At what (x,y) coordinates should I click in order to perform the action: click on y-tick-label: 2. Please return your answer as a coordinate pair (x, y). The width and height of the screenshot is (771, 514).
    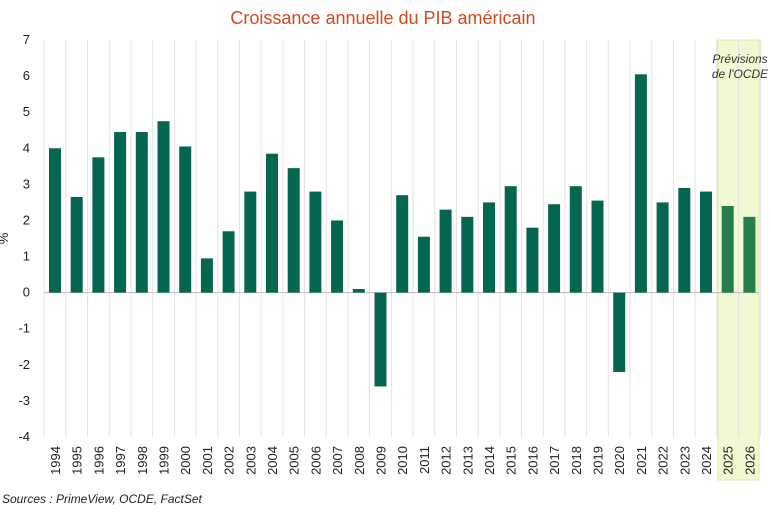
    Looking at the image, I should click on (26, 219).